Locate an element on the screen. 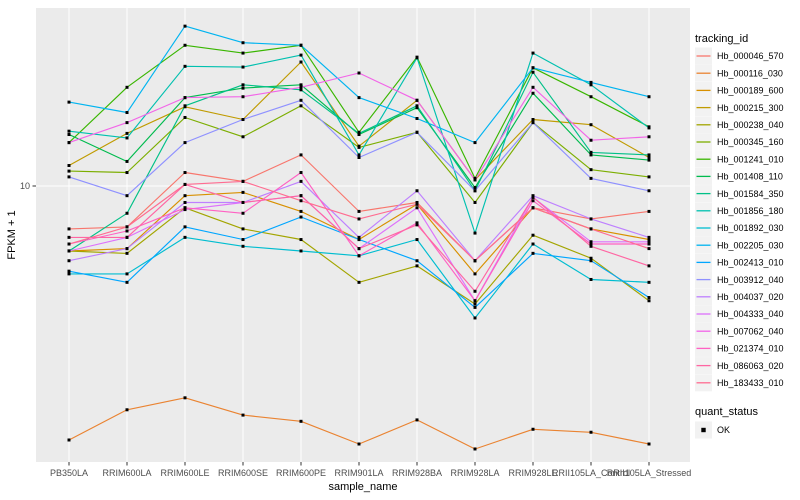 This screenshot has width=800, height=500. legend-item-label: Hb_000215_300 is located at coordinates (750, 108).